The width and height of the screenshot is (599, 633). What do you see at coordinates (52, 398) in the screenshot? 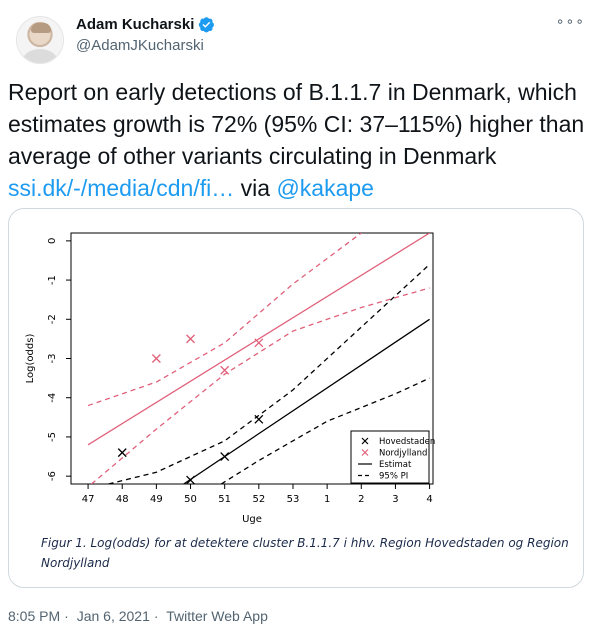
I see `y-tick-label: -4` at bounding box center [52, 398].